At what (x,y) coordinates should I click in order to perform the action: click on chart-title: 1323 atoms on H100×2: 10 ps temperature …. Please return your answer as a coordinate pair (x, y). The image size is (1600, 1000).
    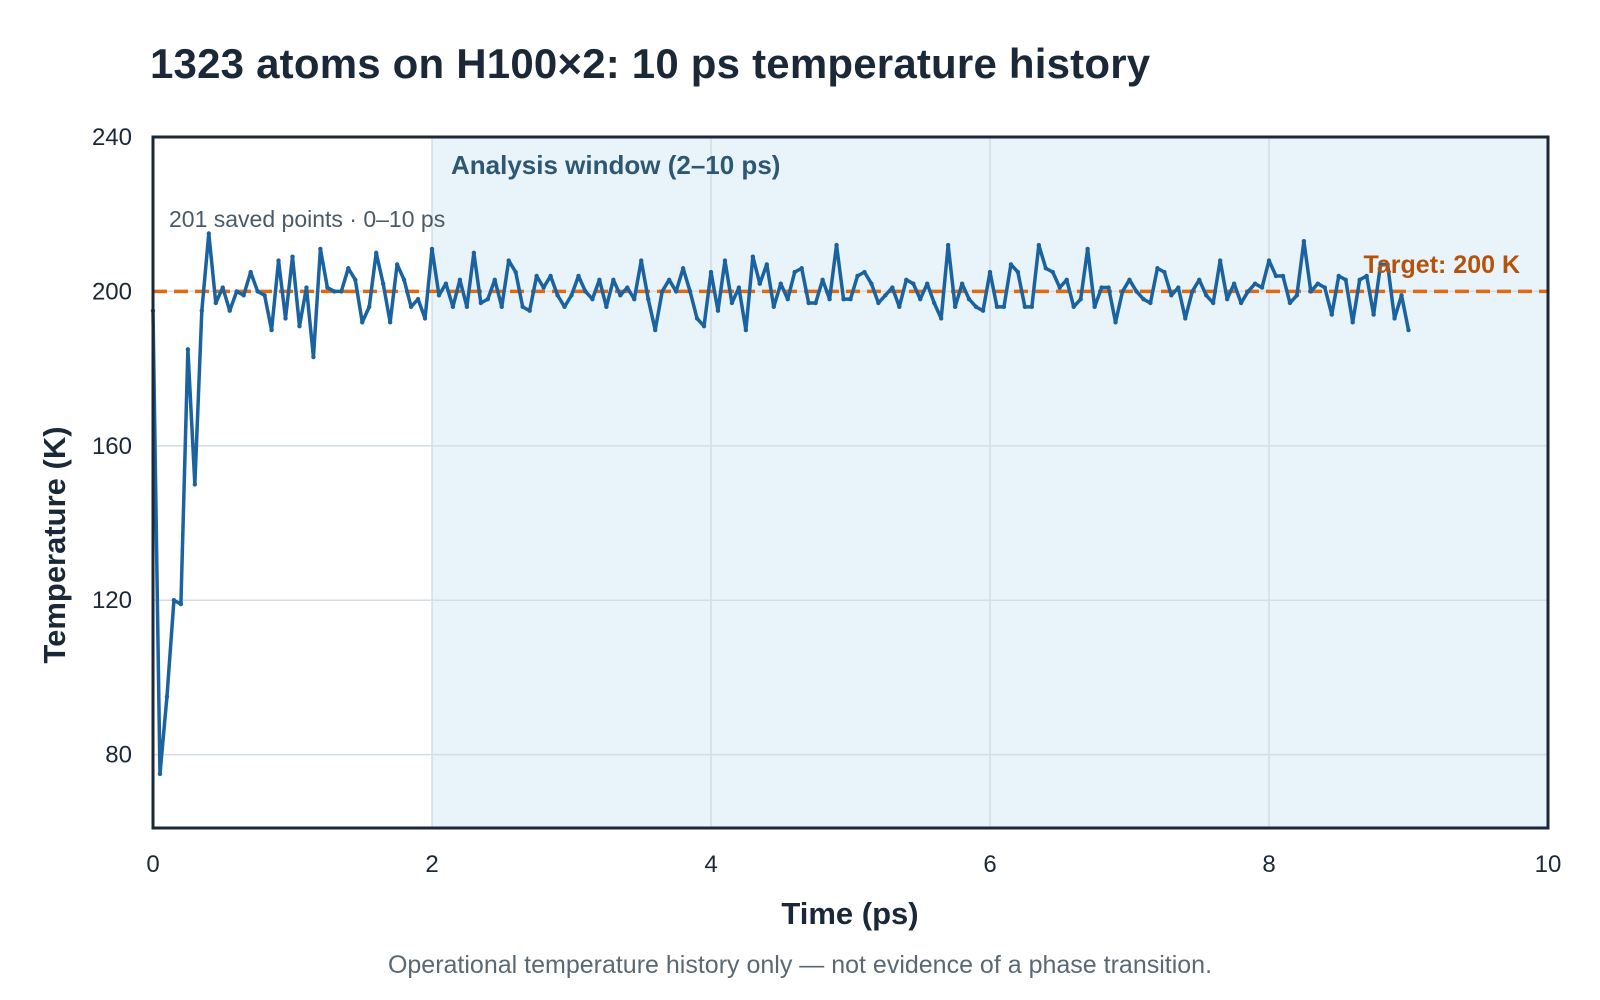
    Looking at the image, I should click on (650, 63).